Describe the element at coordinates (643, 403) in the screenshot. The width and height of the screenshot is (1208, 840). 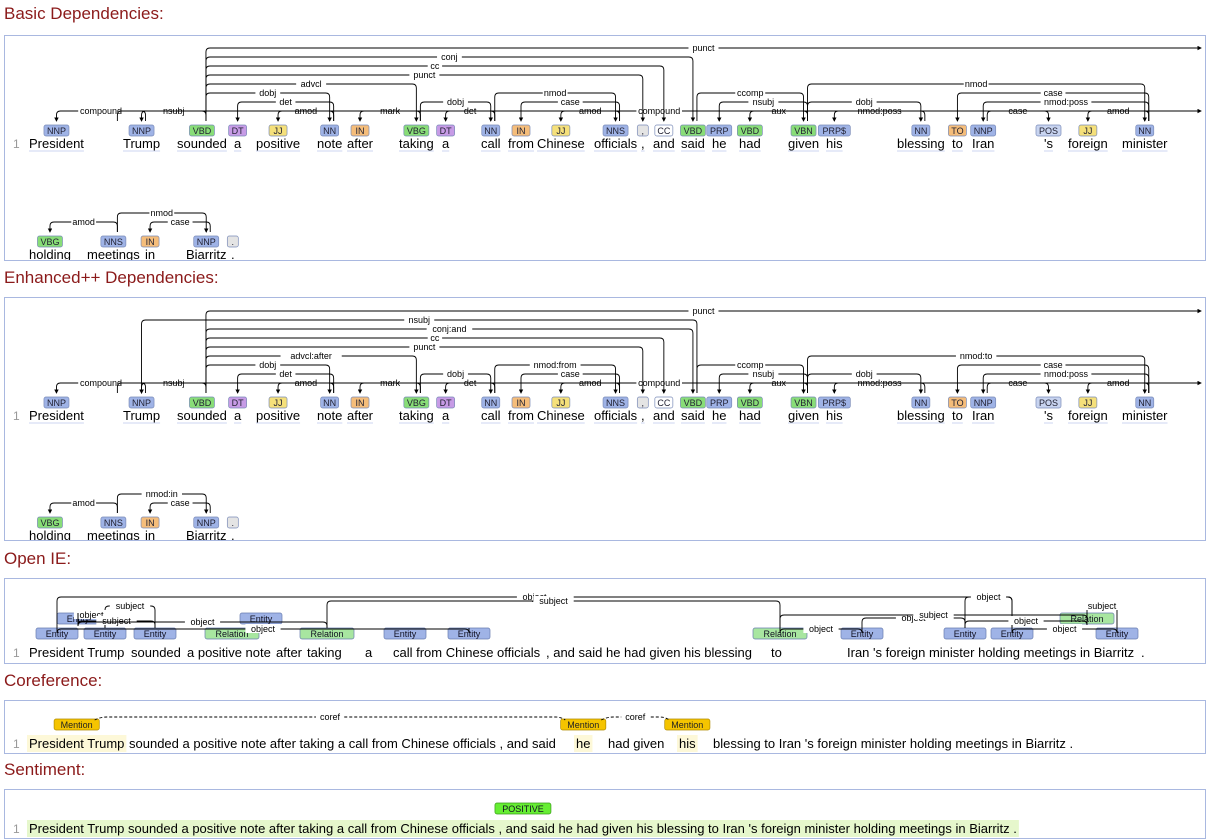
I see `pos-tag-label: ,` at that location.